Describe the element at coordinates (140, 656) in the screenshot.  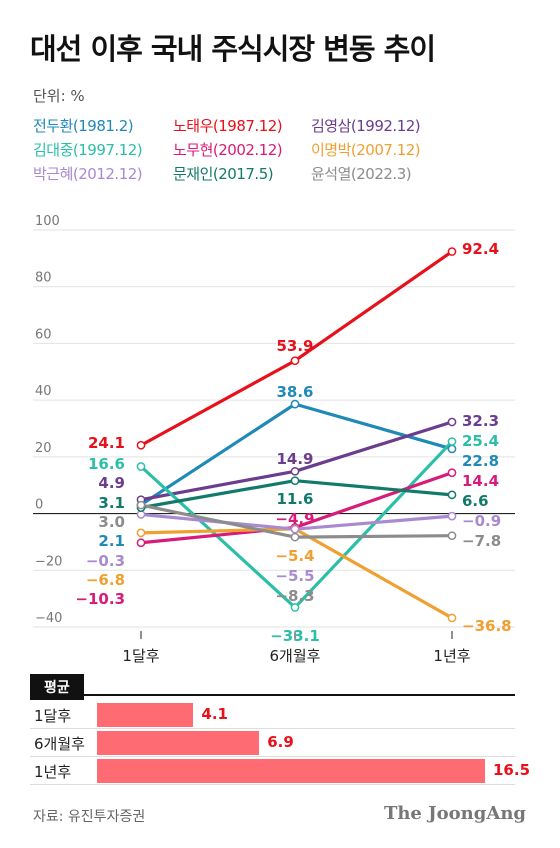
I see `x-tick-label: 1달후` at that location.